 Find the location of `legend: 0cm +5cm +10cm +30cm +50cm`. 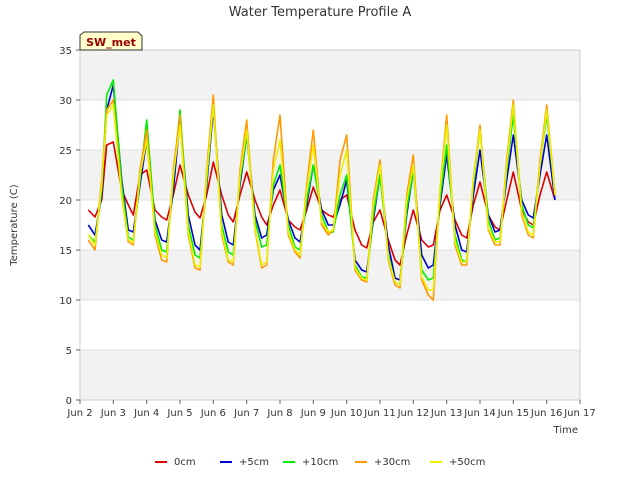

legend: 0cm +5cm +10cm +30cm +50cm is located at coordinates (320, 462).